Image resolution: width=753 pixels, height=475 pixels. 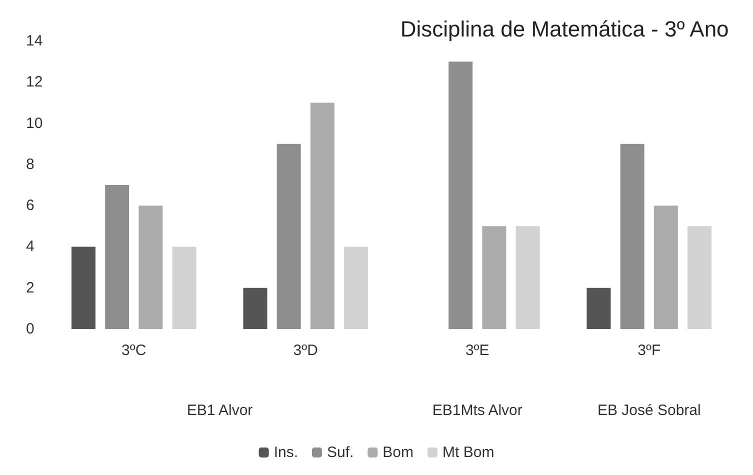 I want to click on text: EB José Sobral, so click(x=649, y=410).